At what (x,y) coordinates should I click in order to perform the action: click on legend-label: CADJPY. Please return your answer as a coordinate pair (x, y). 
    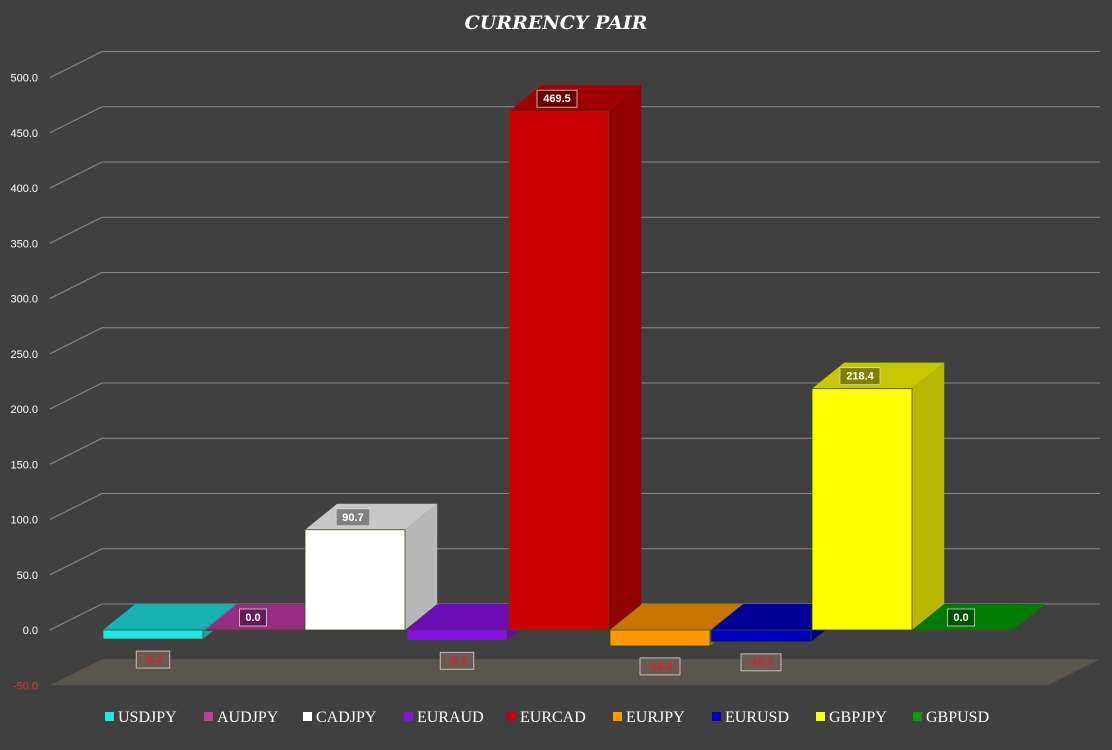
    Looking at the image, I should click on (346, 717).